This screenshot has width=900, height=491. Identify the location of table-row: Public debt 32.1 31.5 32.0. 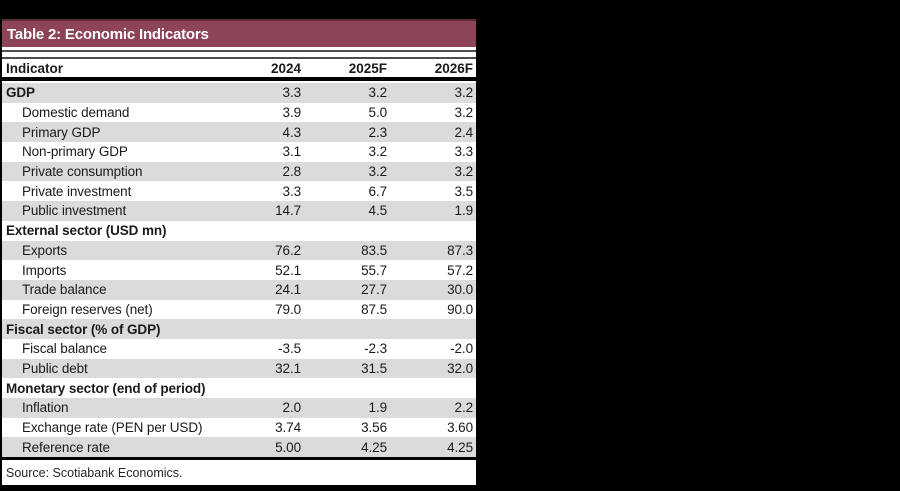
(239, 368).